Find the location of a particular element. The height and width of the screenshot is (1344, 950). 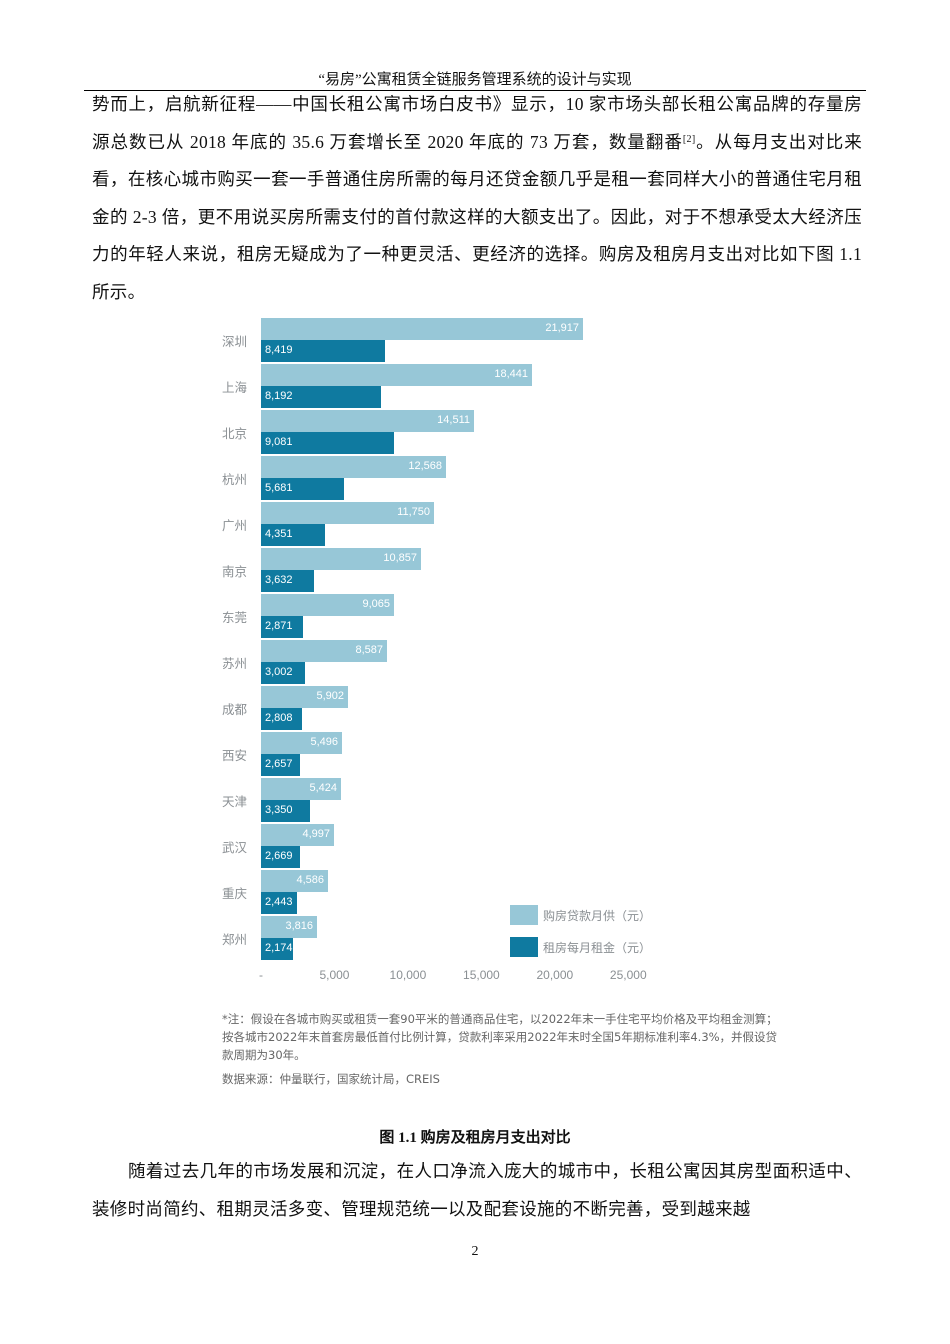

category-label: 深圳 is located at coordinates (235, 341).